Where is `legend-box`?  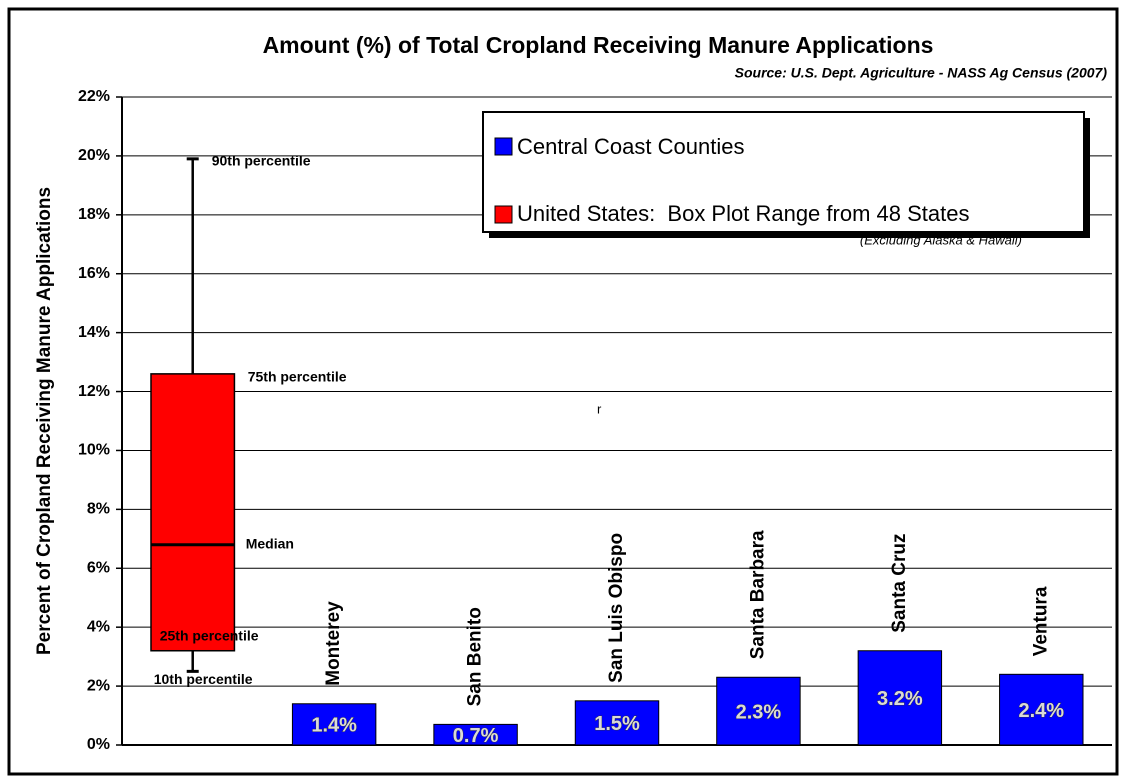 legend-box is located at coordinates (783, 172).